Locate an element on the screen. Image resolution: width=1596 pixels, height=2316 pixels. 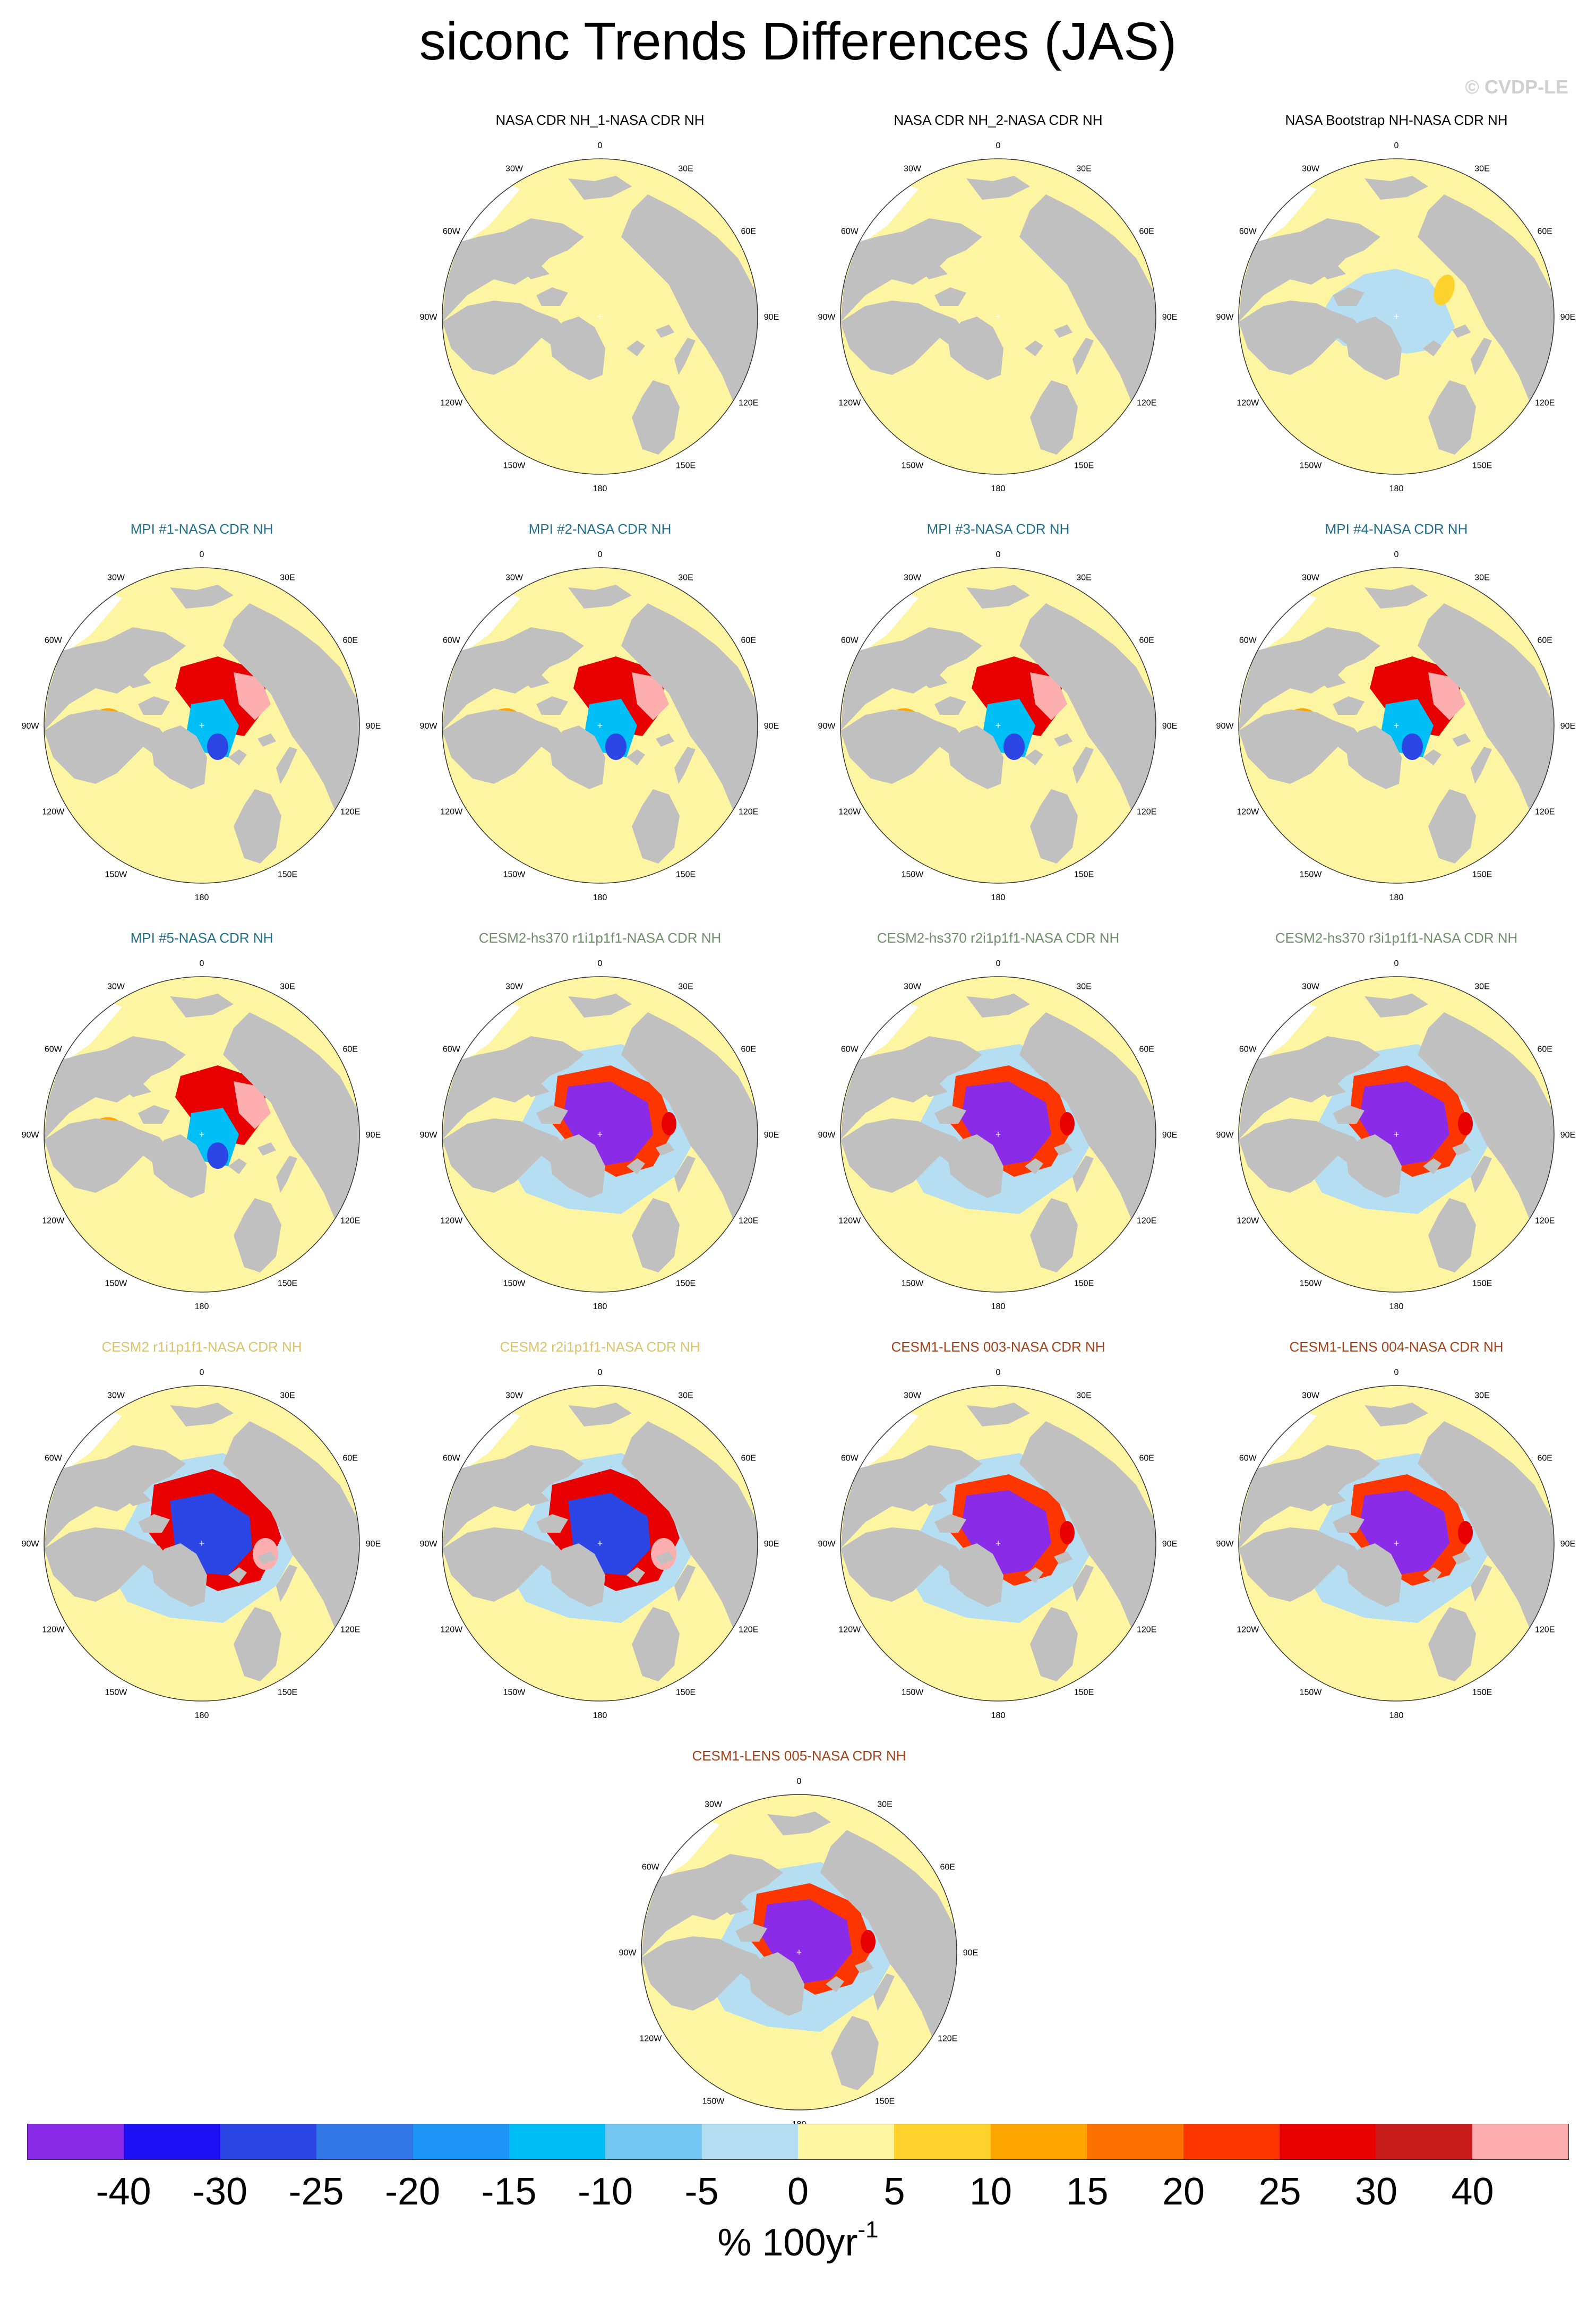
panel-title: NASA CDR NH_1-NASA CDR NH is located at coordinates (600, 120).